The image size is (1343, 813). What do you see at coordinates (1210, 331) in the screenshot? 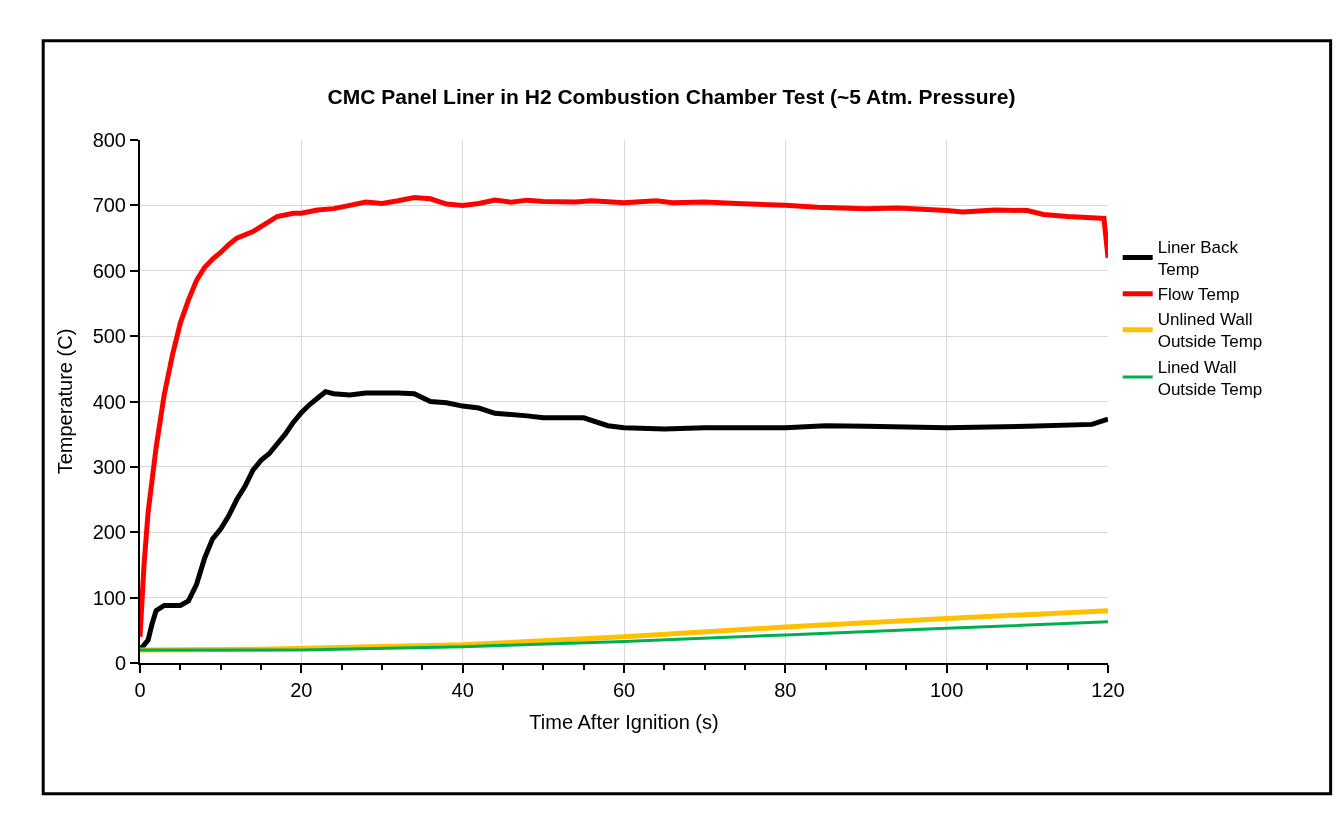
I see `legend-label: Unlined Wall Outside Temp` at bounding box center [1210, 331].